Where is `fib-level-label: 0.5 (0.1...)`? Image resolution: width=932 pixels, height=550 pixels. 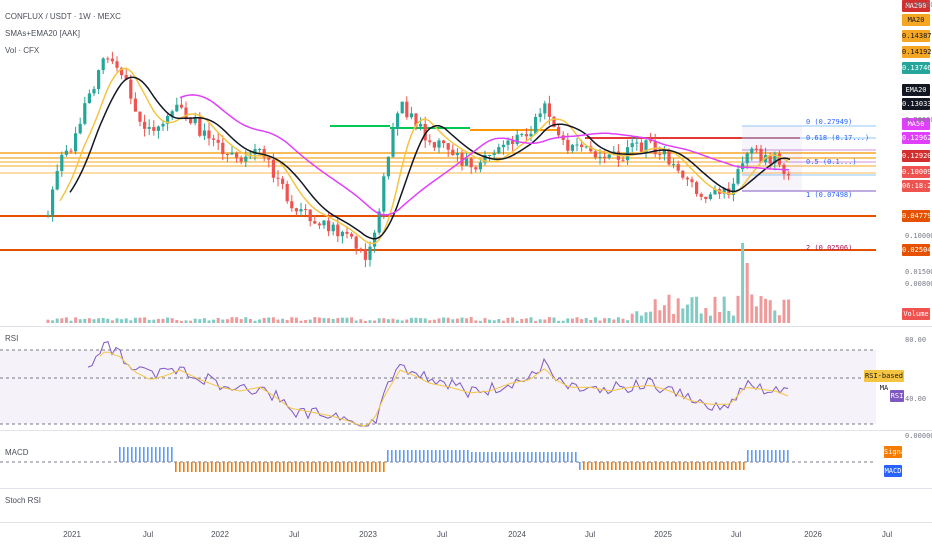 fib-level-label: 0.5 (0.1...) is located at coordinates (831, 162).